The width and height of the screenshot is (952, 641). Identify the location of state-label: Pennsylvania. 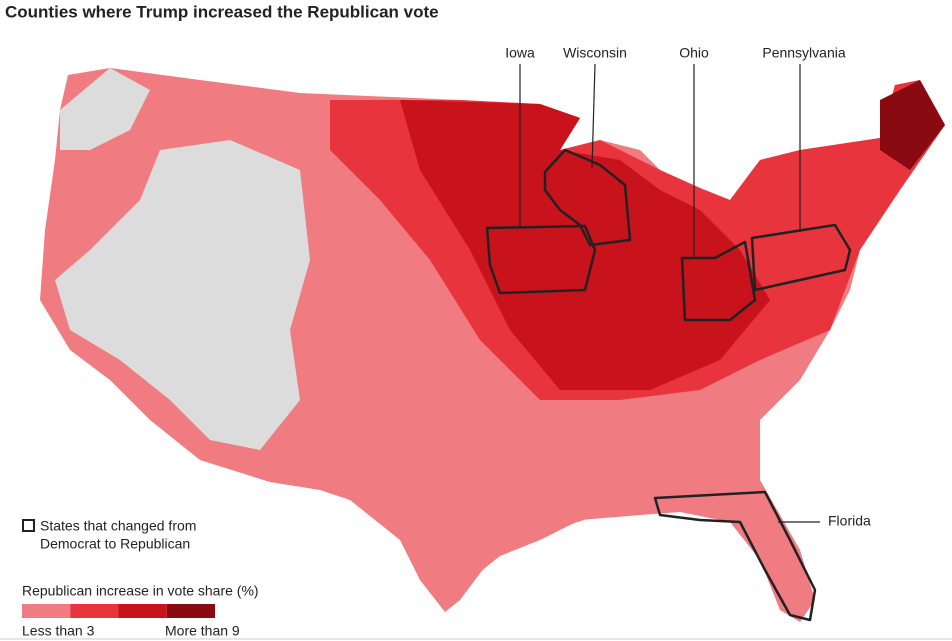
(803, 53).